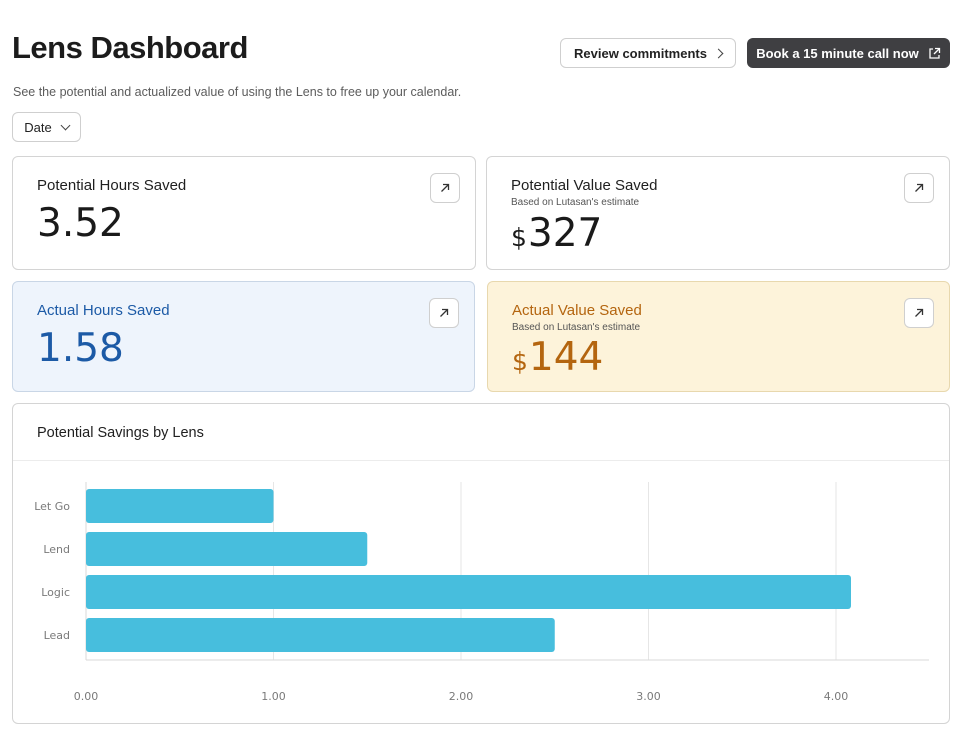 This screenshot has width=957, height=729. I want to click on chevron-down-icon, so click(65, 125).